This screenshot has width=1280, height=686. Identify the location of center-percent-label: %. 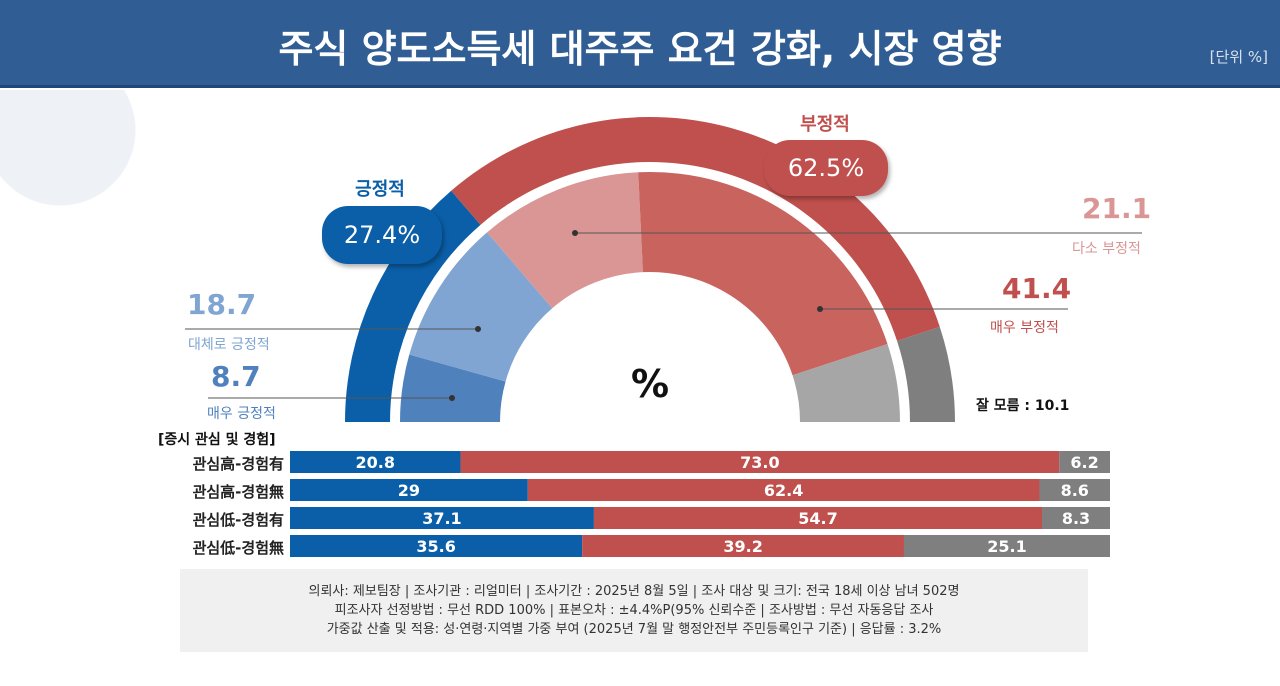
(650, 384).